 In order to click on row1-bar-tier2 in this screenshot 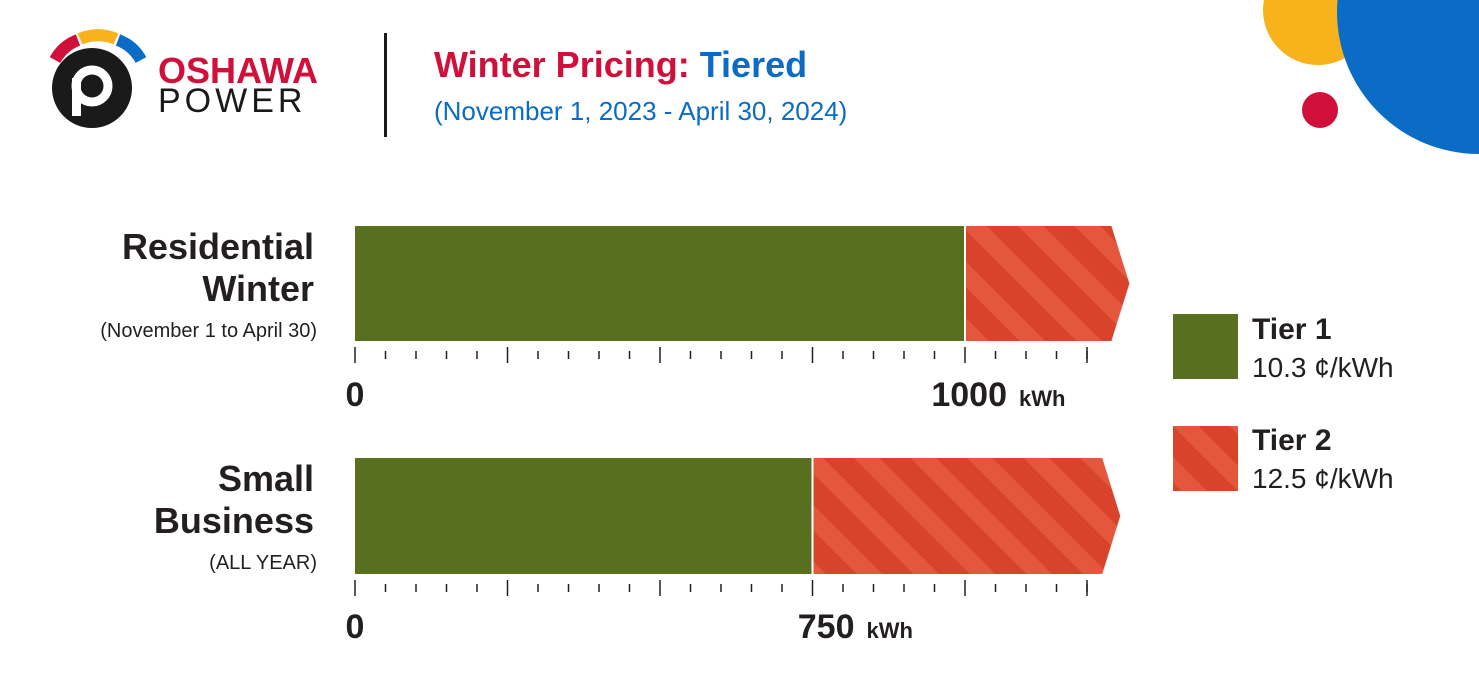, I will do `click(1047, 283)`.